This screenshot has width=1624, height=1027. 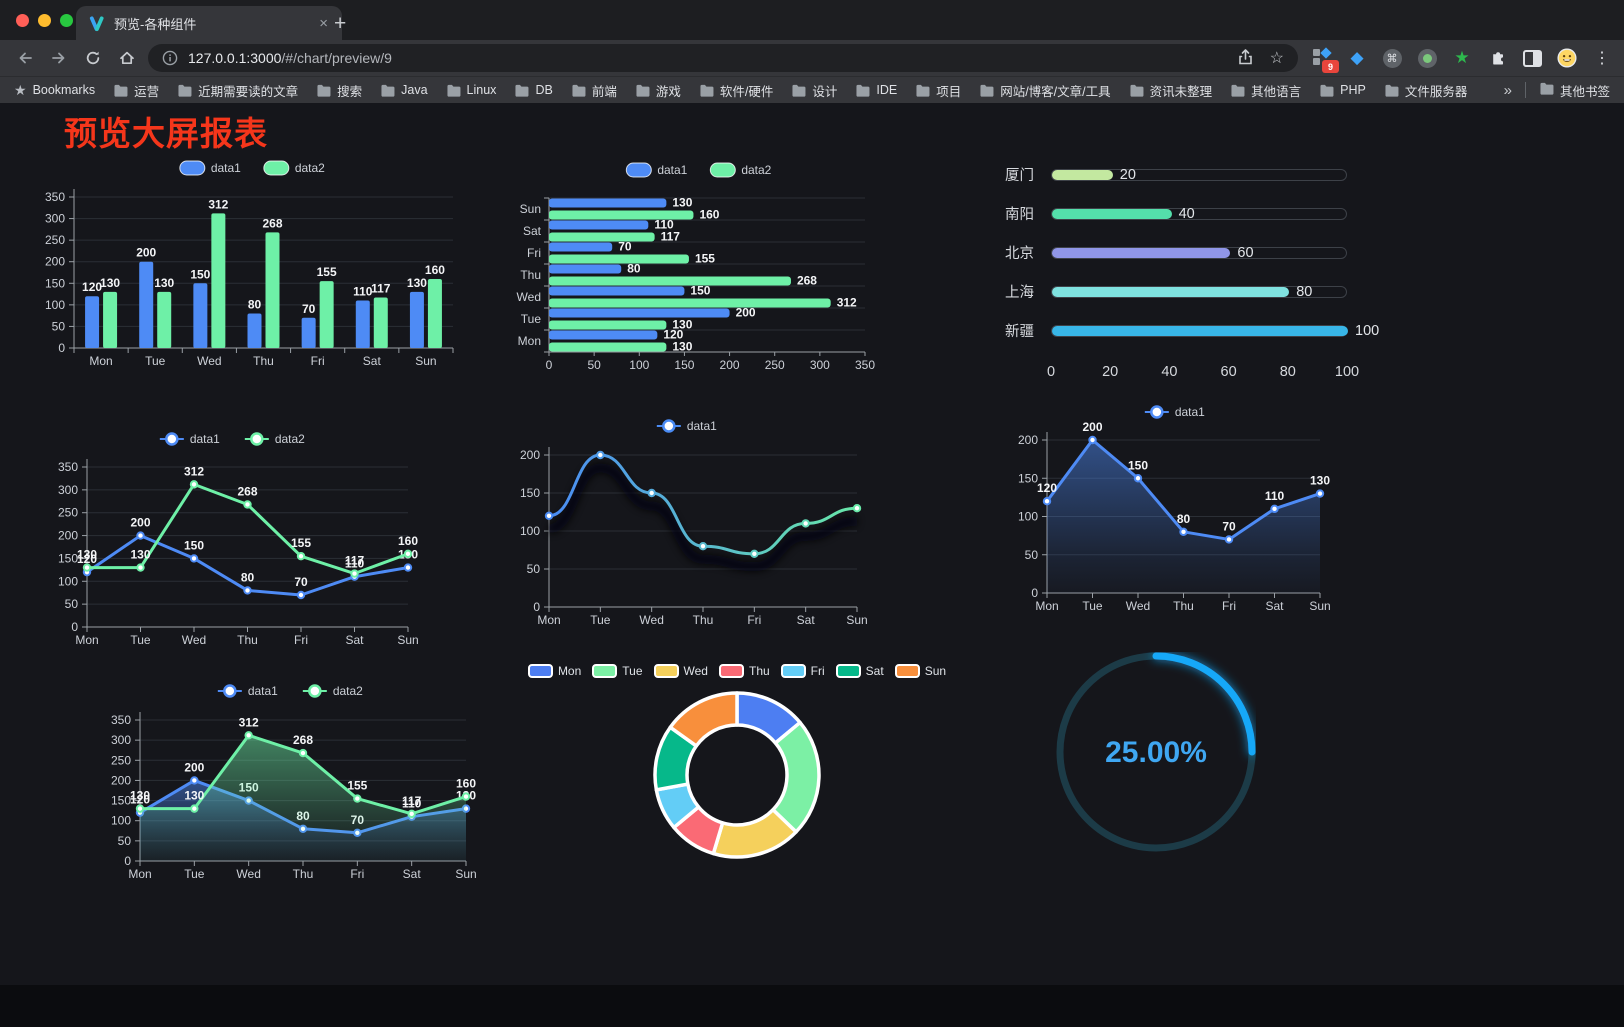 What do you see at coordinates (1199, 214) in the screenshot?
I see `progress-track: 40` at bounding box center [1199, 214].